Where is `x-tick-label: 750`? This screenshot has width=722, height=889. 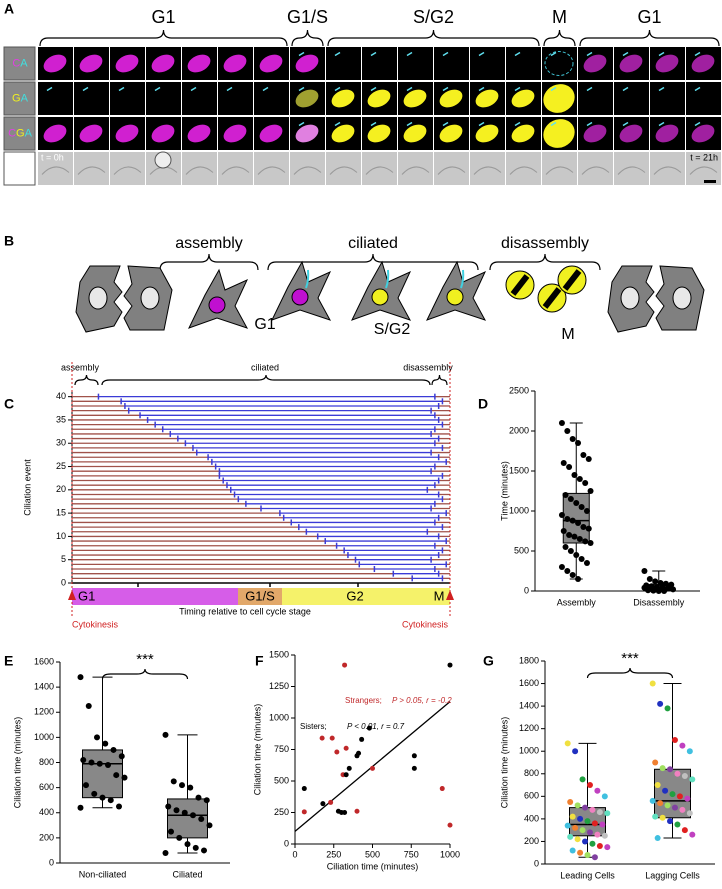 x-tick-label: 750 is located at coordinates (411, 854).